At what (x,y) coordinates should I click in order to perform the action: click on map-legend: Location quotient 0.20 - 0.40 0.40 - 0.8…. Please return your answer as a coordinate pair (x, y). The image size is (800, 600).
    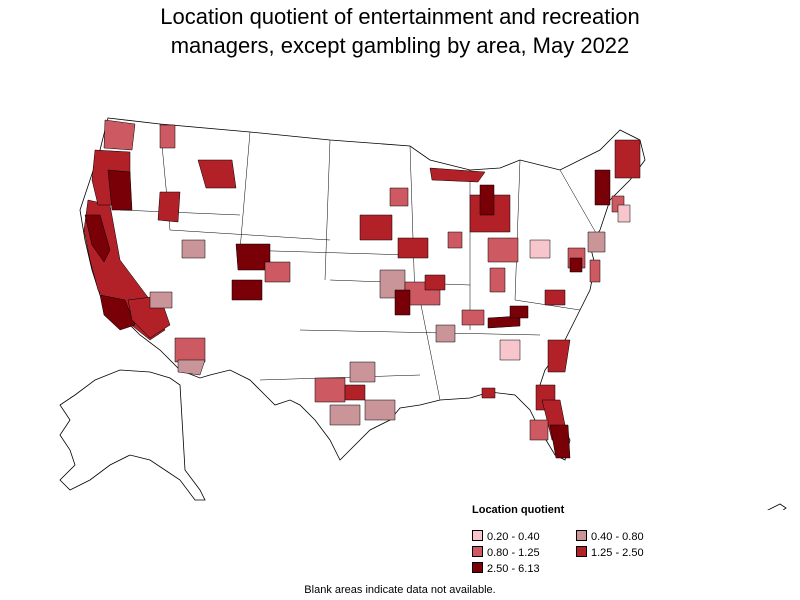
    Looking at the image, I should click on (592, 544).